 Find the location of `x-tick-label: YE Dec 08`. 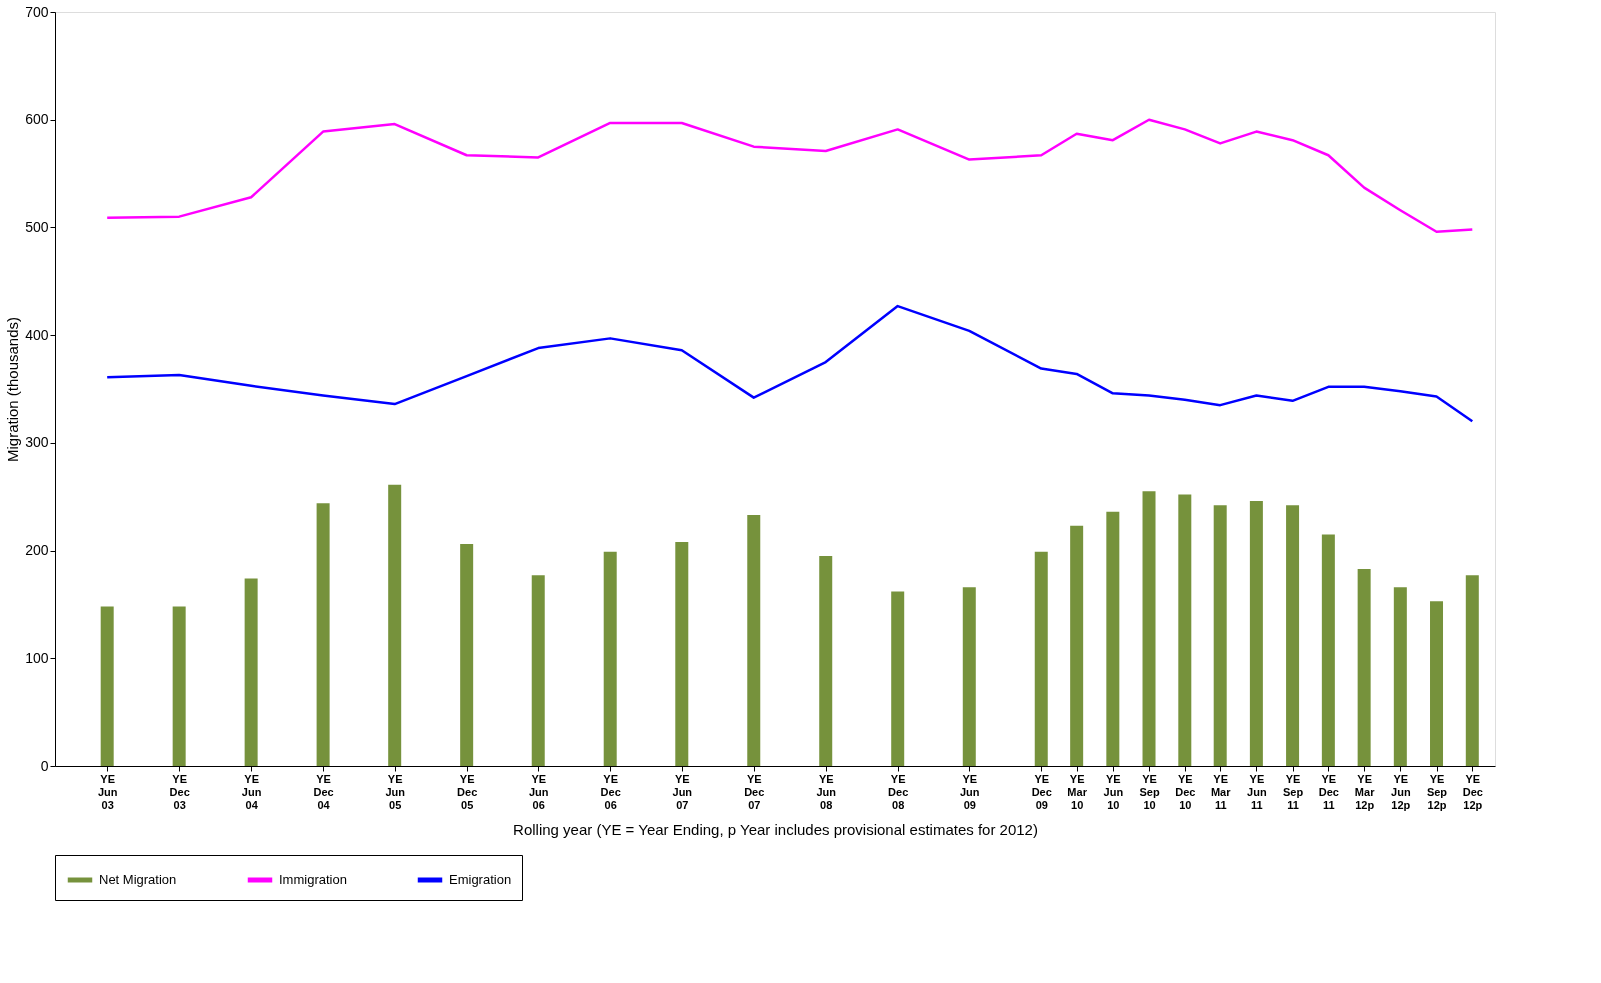

x-tick-label: YE Dec 08 is located at coordinates (898, 791).